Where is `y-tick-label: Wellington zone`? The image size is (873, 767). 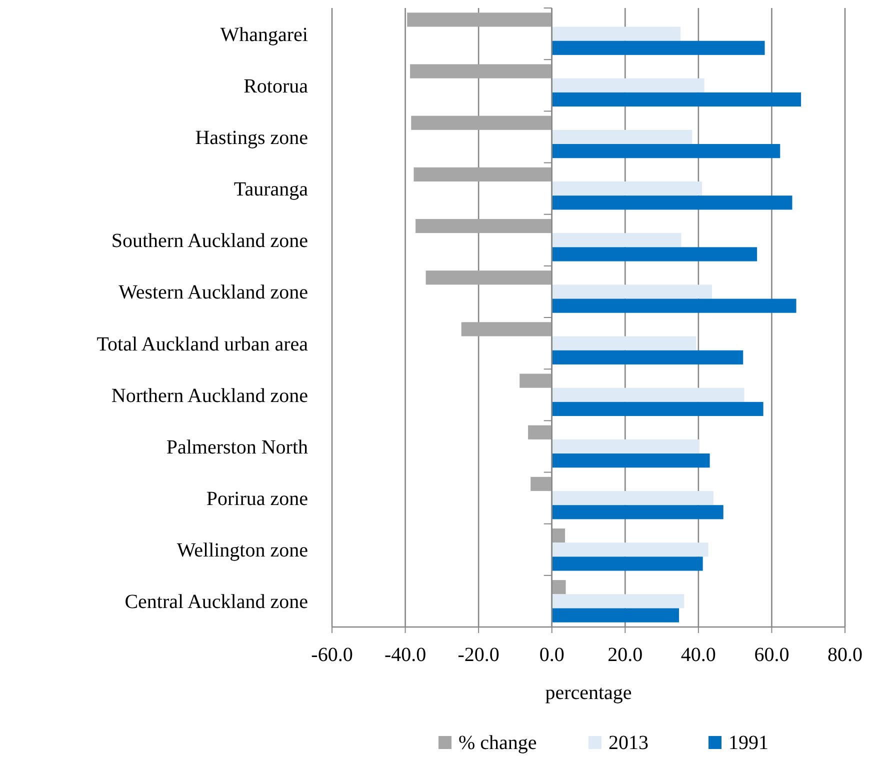
y-tick-label: Wellington zone is located at coordinates (242, 551).